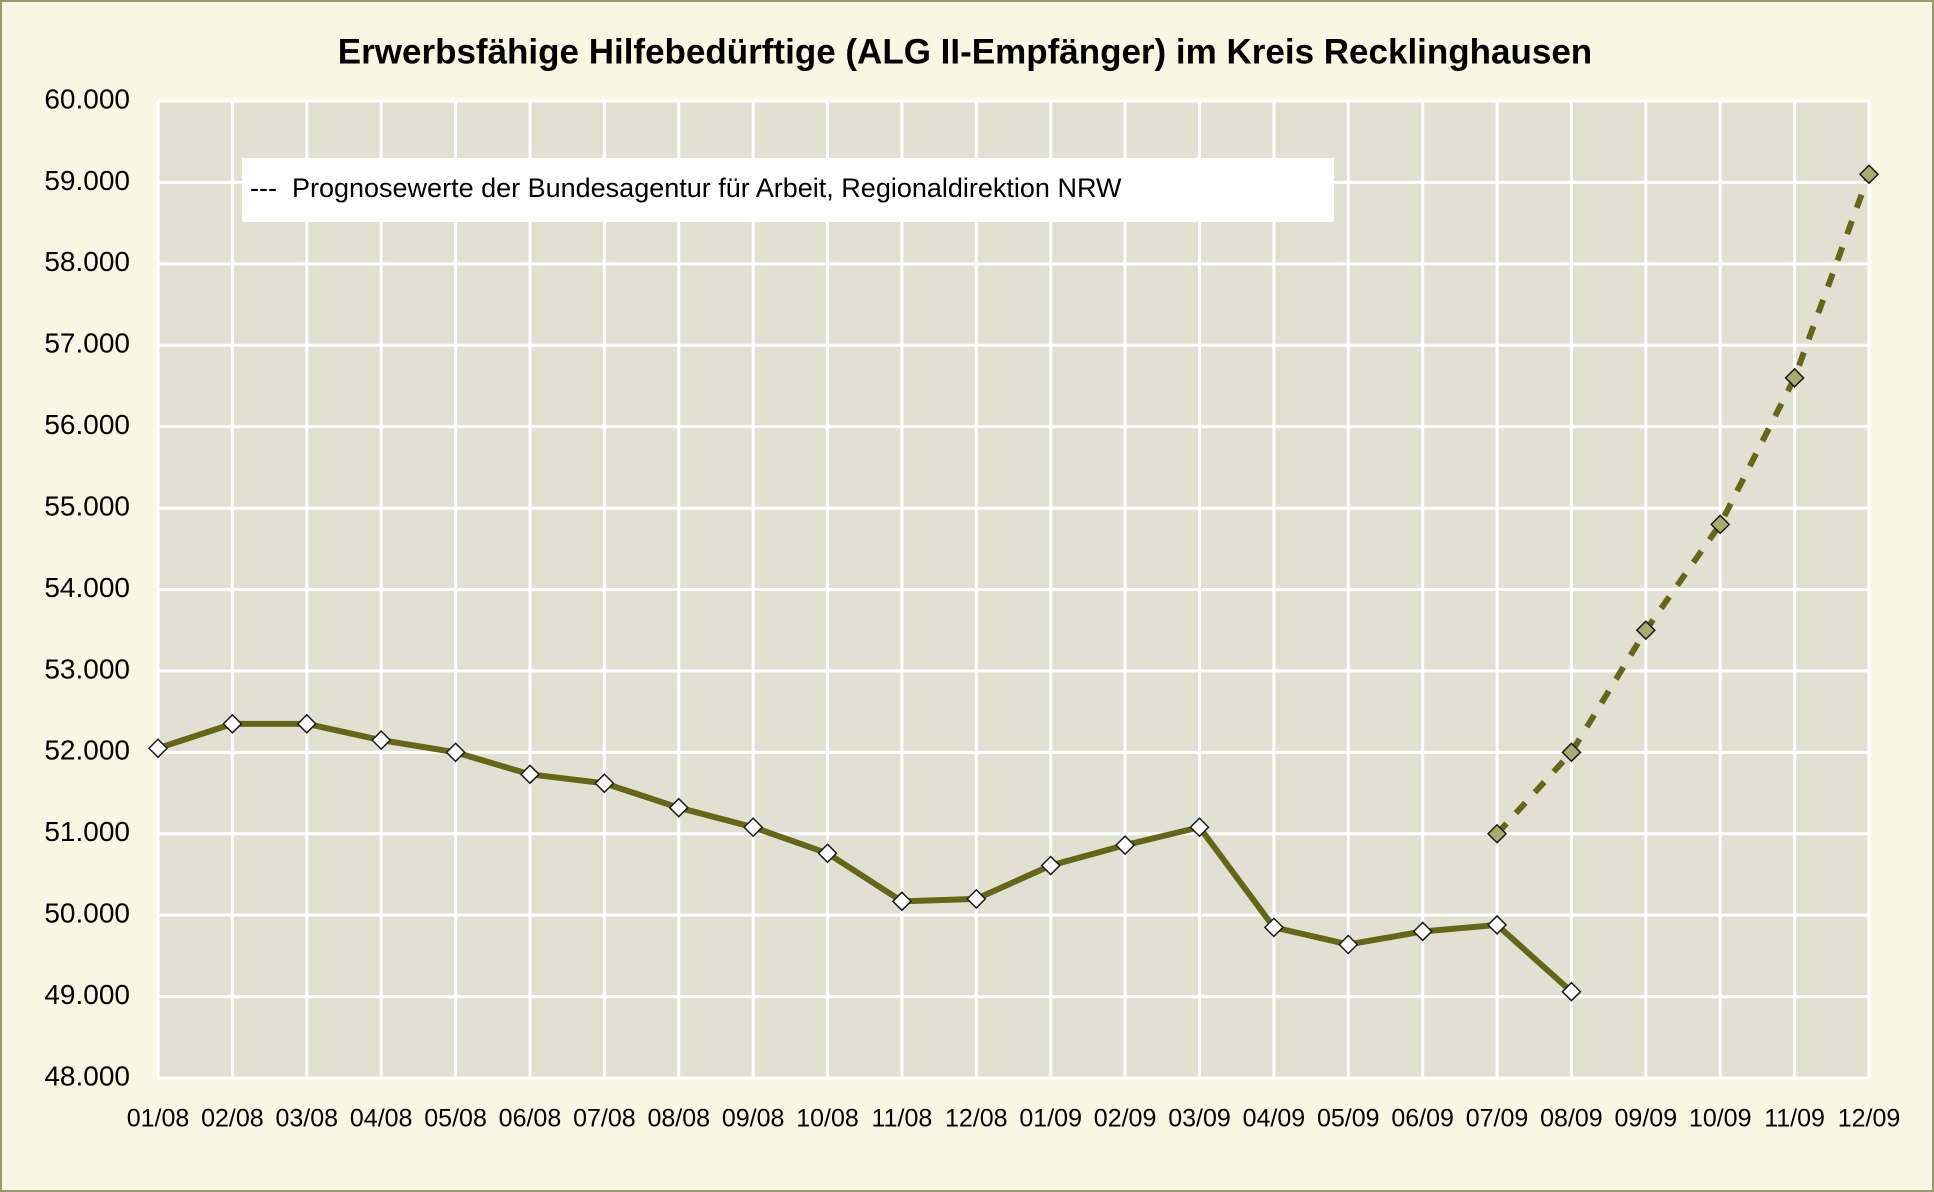  What do you see at coordinates (158, 1119) in the screenshot?
I see `x-tick-label: 01/08` at bounding box center [158, 1119].